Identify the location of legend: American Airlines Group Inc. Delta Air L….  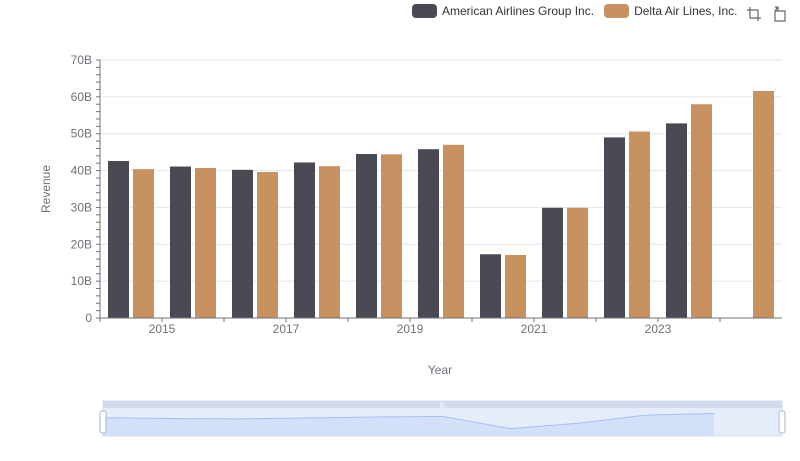
(579, 11).